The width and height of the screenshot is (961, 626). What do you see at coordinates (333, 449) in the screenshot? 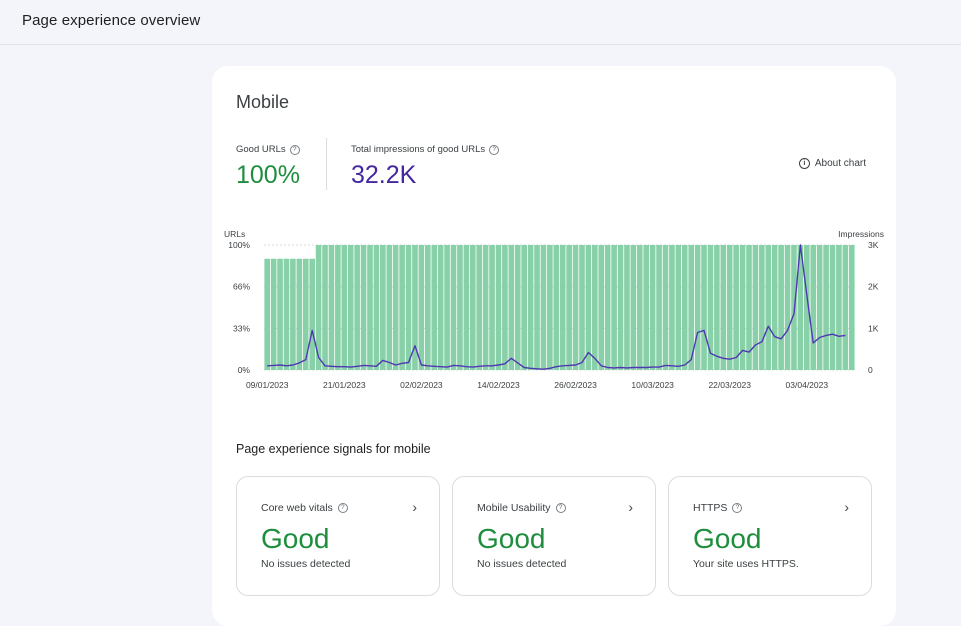
I see `signals-title: Page experience signals for mobile` at bounding box center [333, 449].